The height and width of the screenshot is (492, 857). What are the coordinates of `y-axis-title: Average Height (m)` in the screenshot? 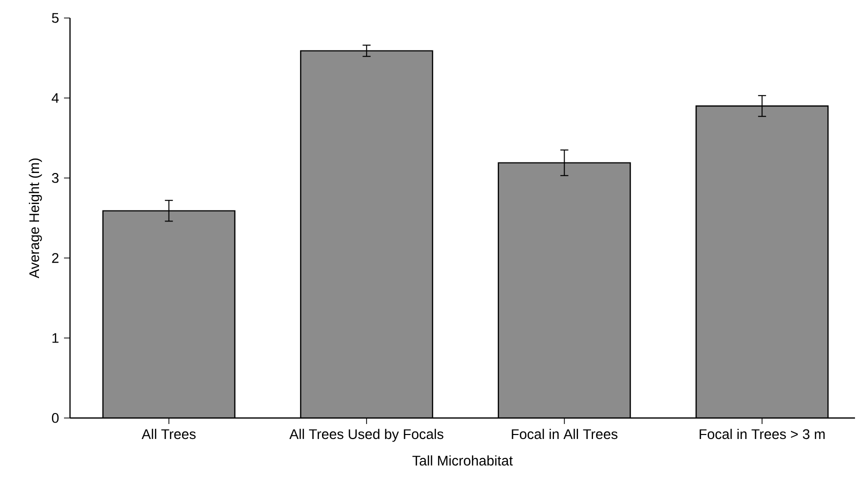 It's located at (35, 218).